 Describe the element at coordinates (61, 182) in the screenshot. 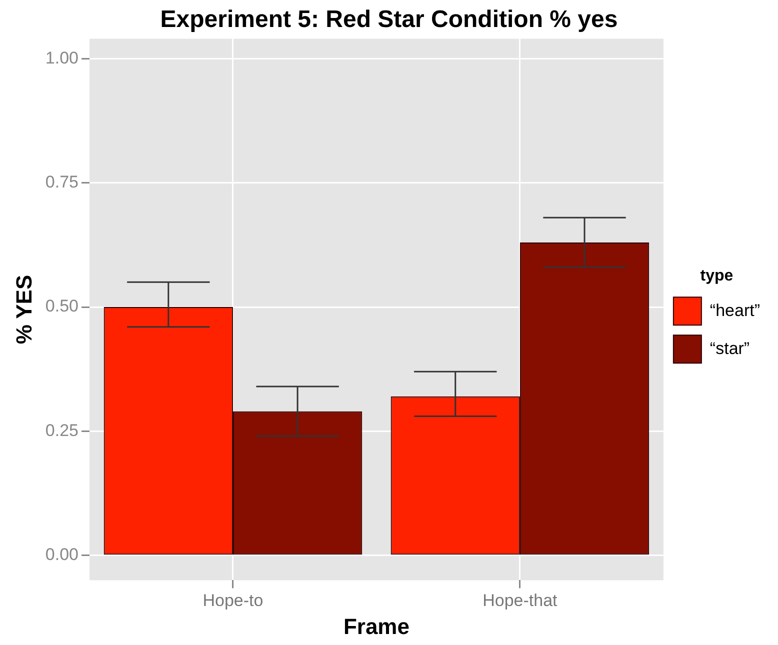

I see `y-tick-label: 0.75` at that location.